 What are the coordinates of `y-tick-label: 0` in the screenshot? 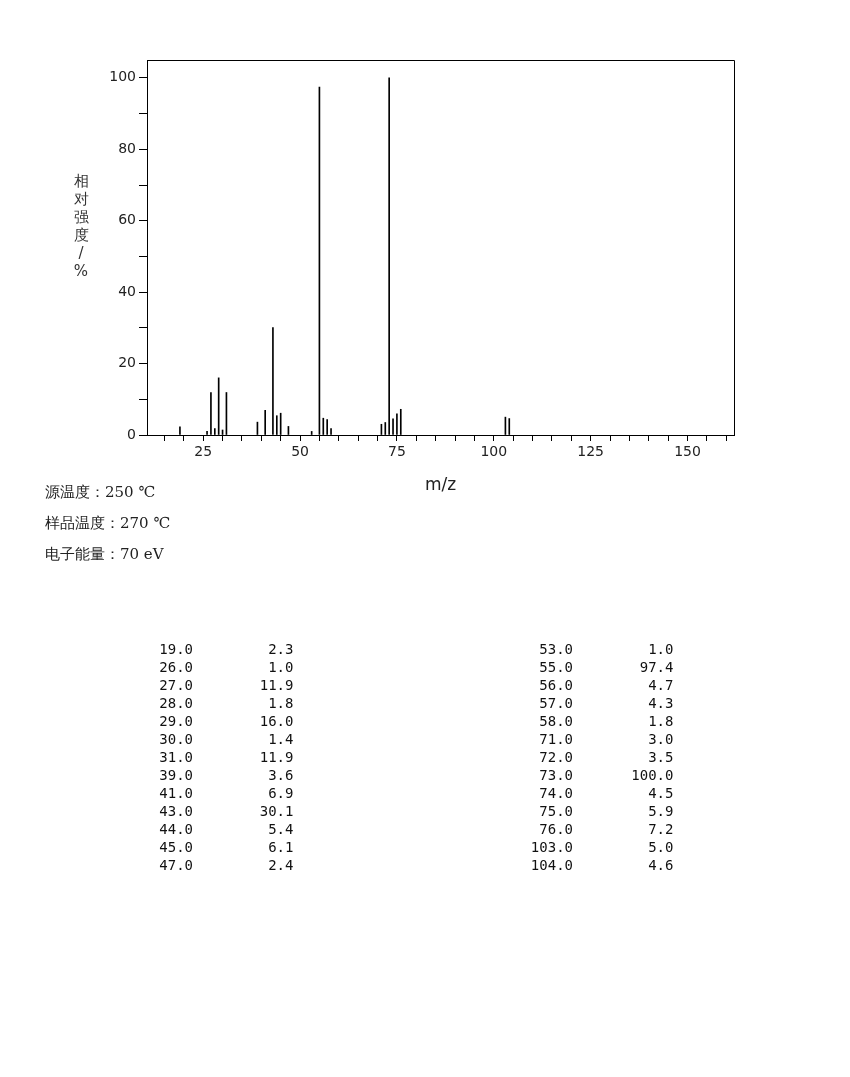 It's located at (131, 433).